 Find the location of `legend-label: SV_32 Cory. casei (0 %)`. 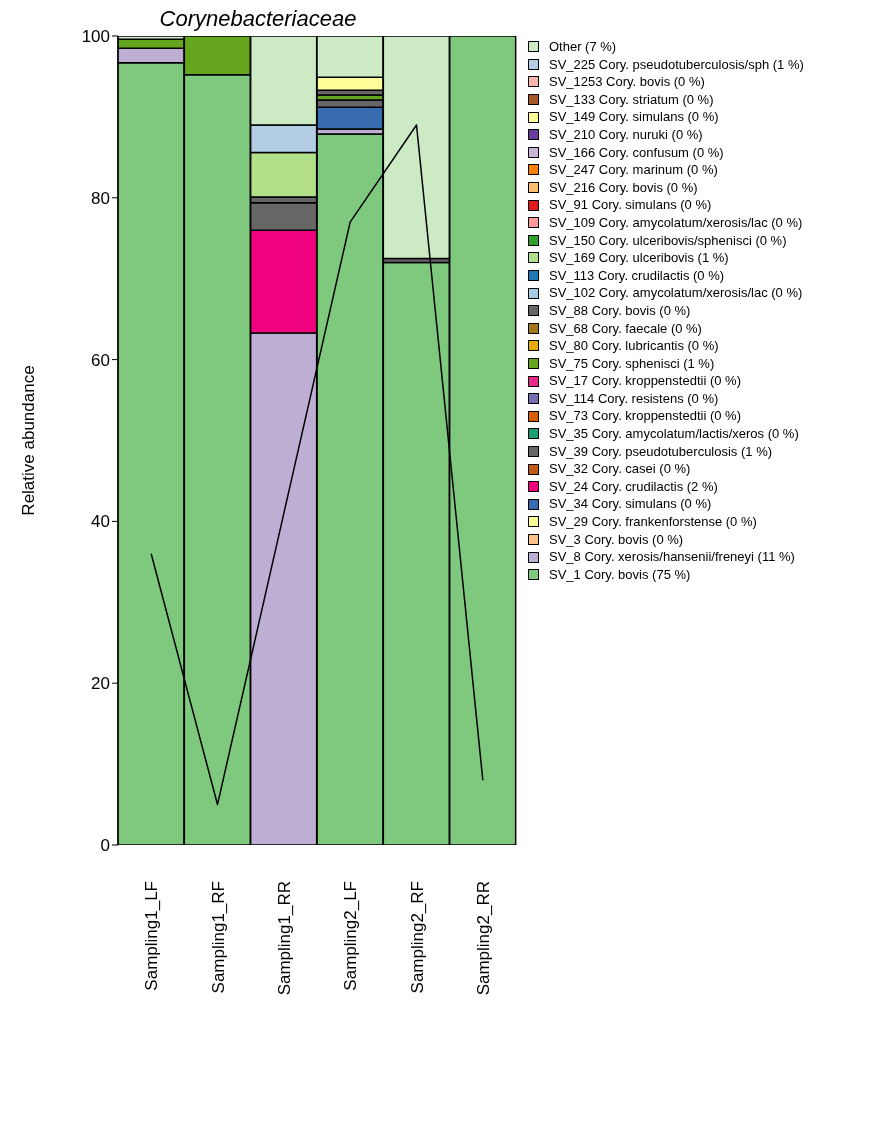

legend-label: SV_32 Cory. casei (0 %) is located at coordinates (620, 469).